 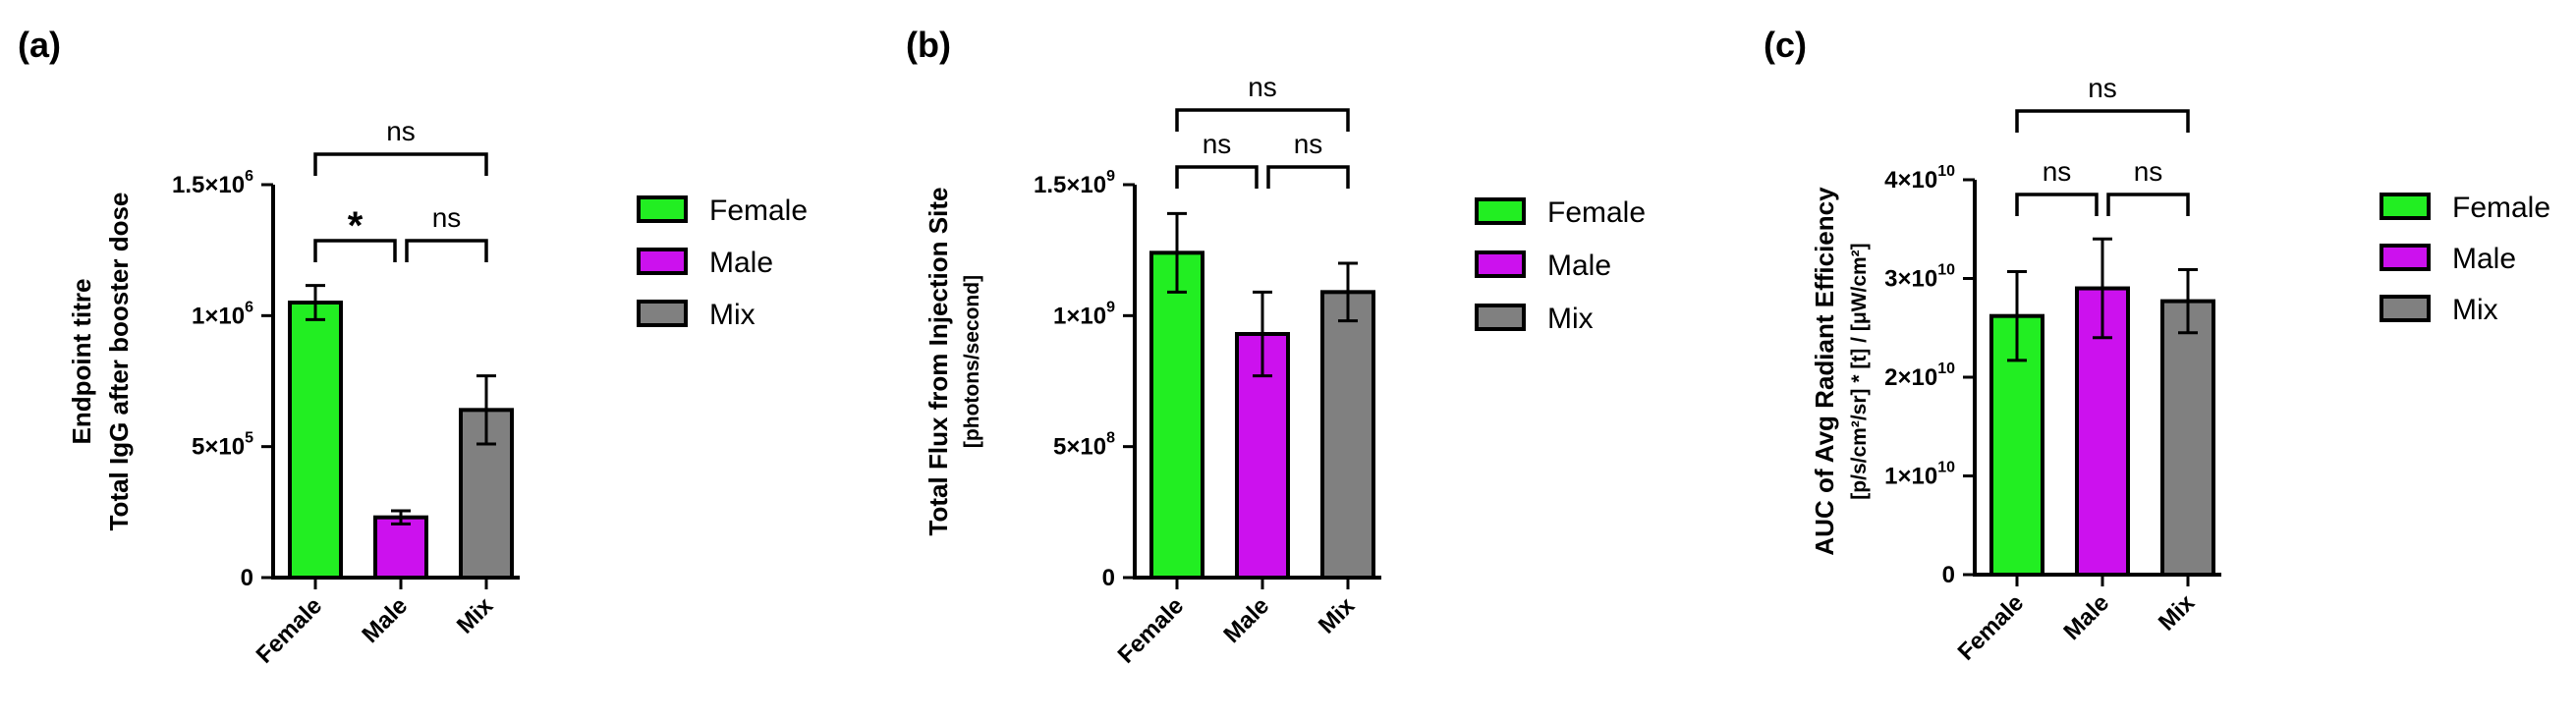 I want to click on y-axis-label: Total Flux from Injection Site, so click(x=938, y=362).